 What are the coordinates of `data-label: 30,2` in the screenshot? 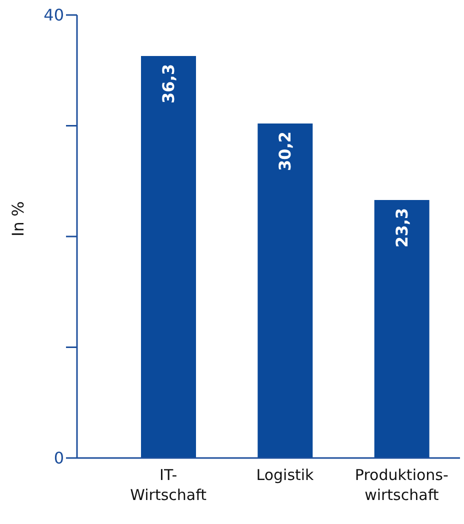 It's located at (285, 152).